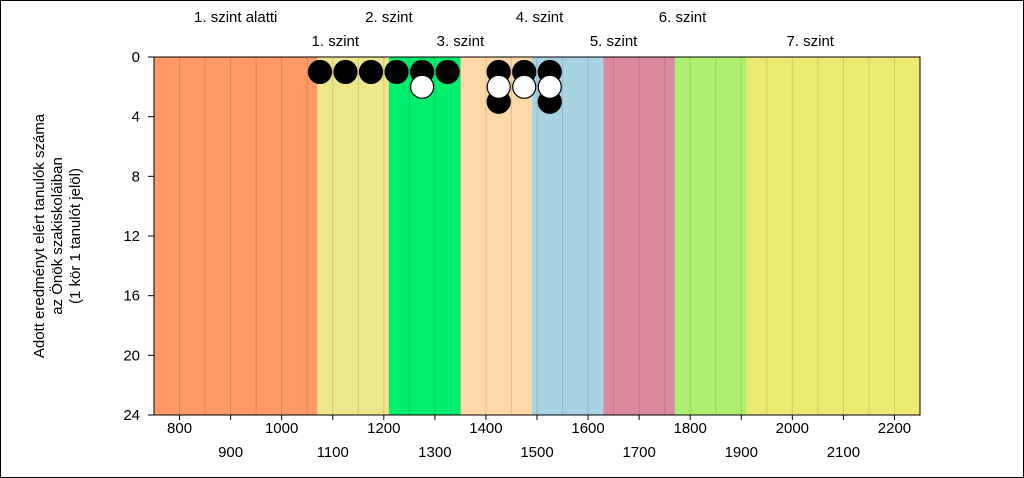 This screenshot has height=478, width=1024. What do you see at coordinates (230, 452) in the screenshot?
I see `x-tick-label: 900` at bounding box center [230, 452].